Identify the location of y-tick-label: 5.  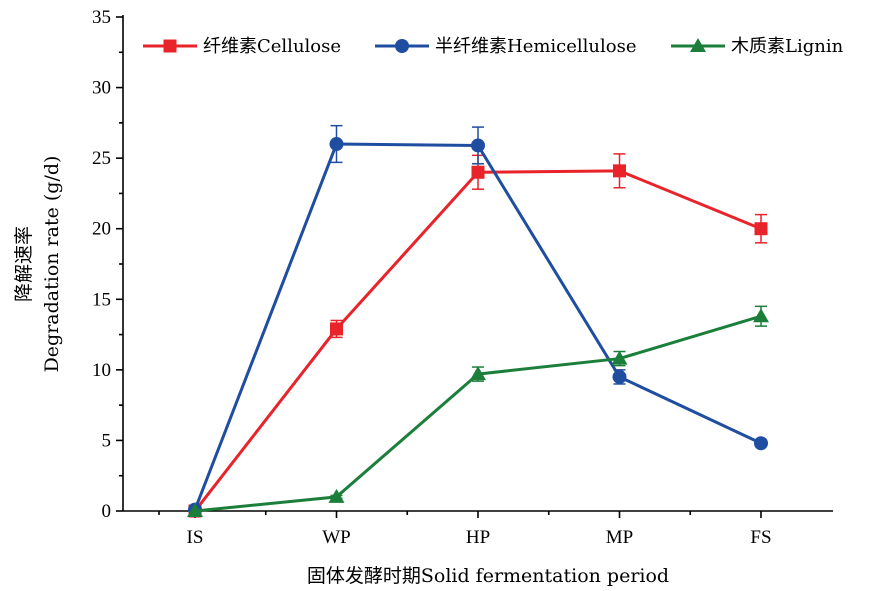
(107, 440).